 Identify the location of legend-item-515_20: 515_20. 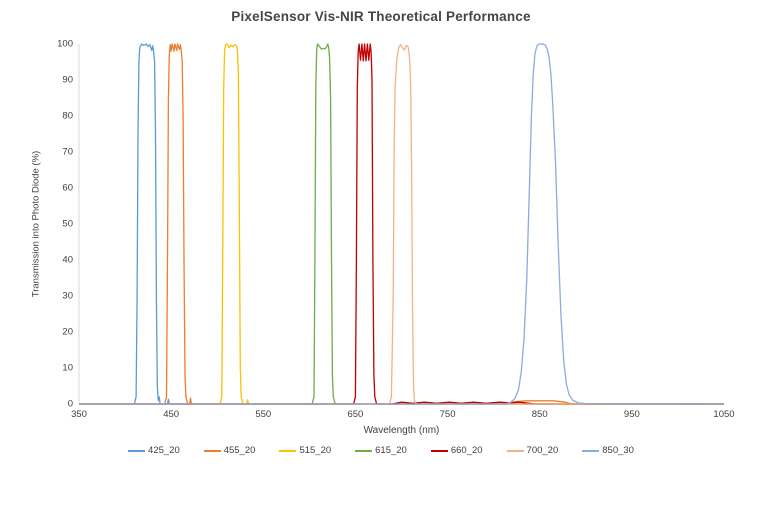
(305, 450).